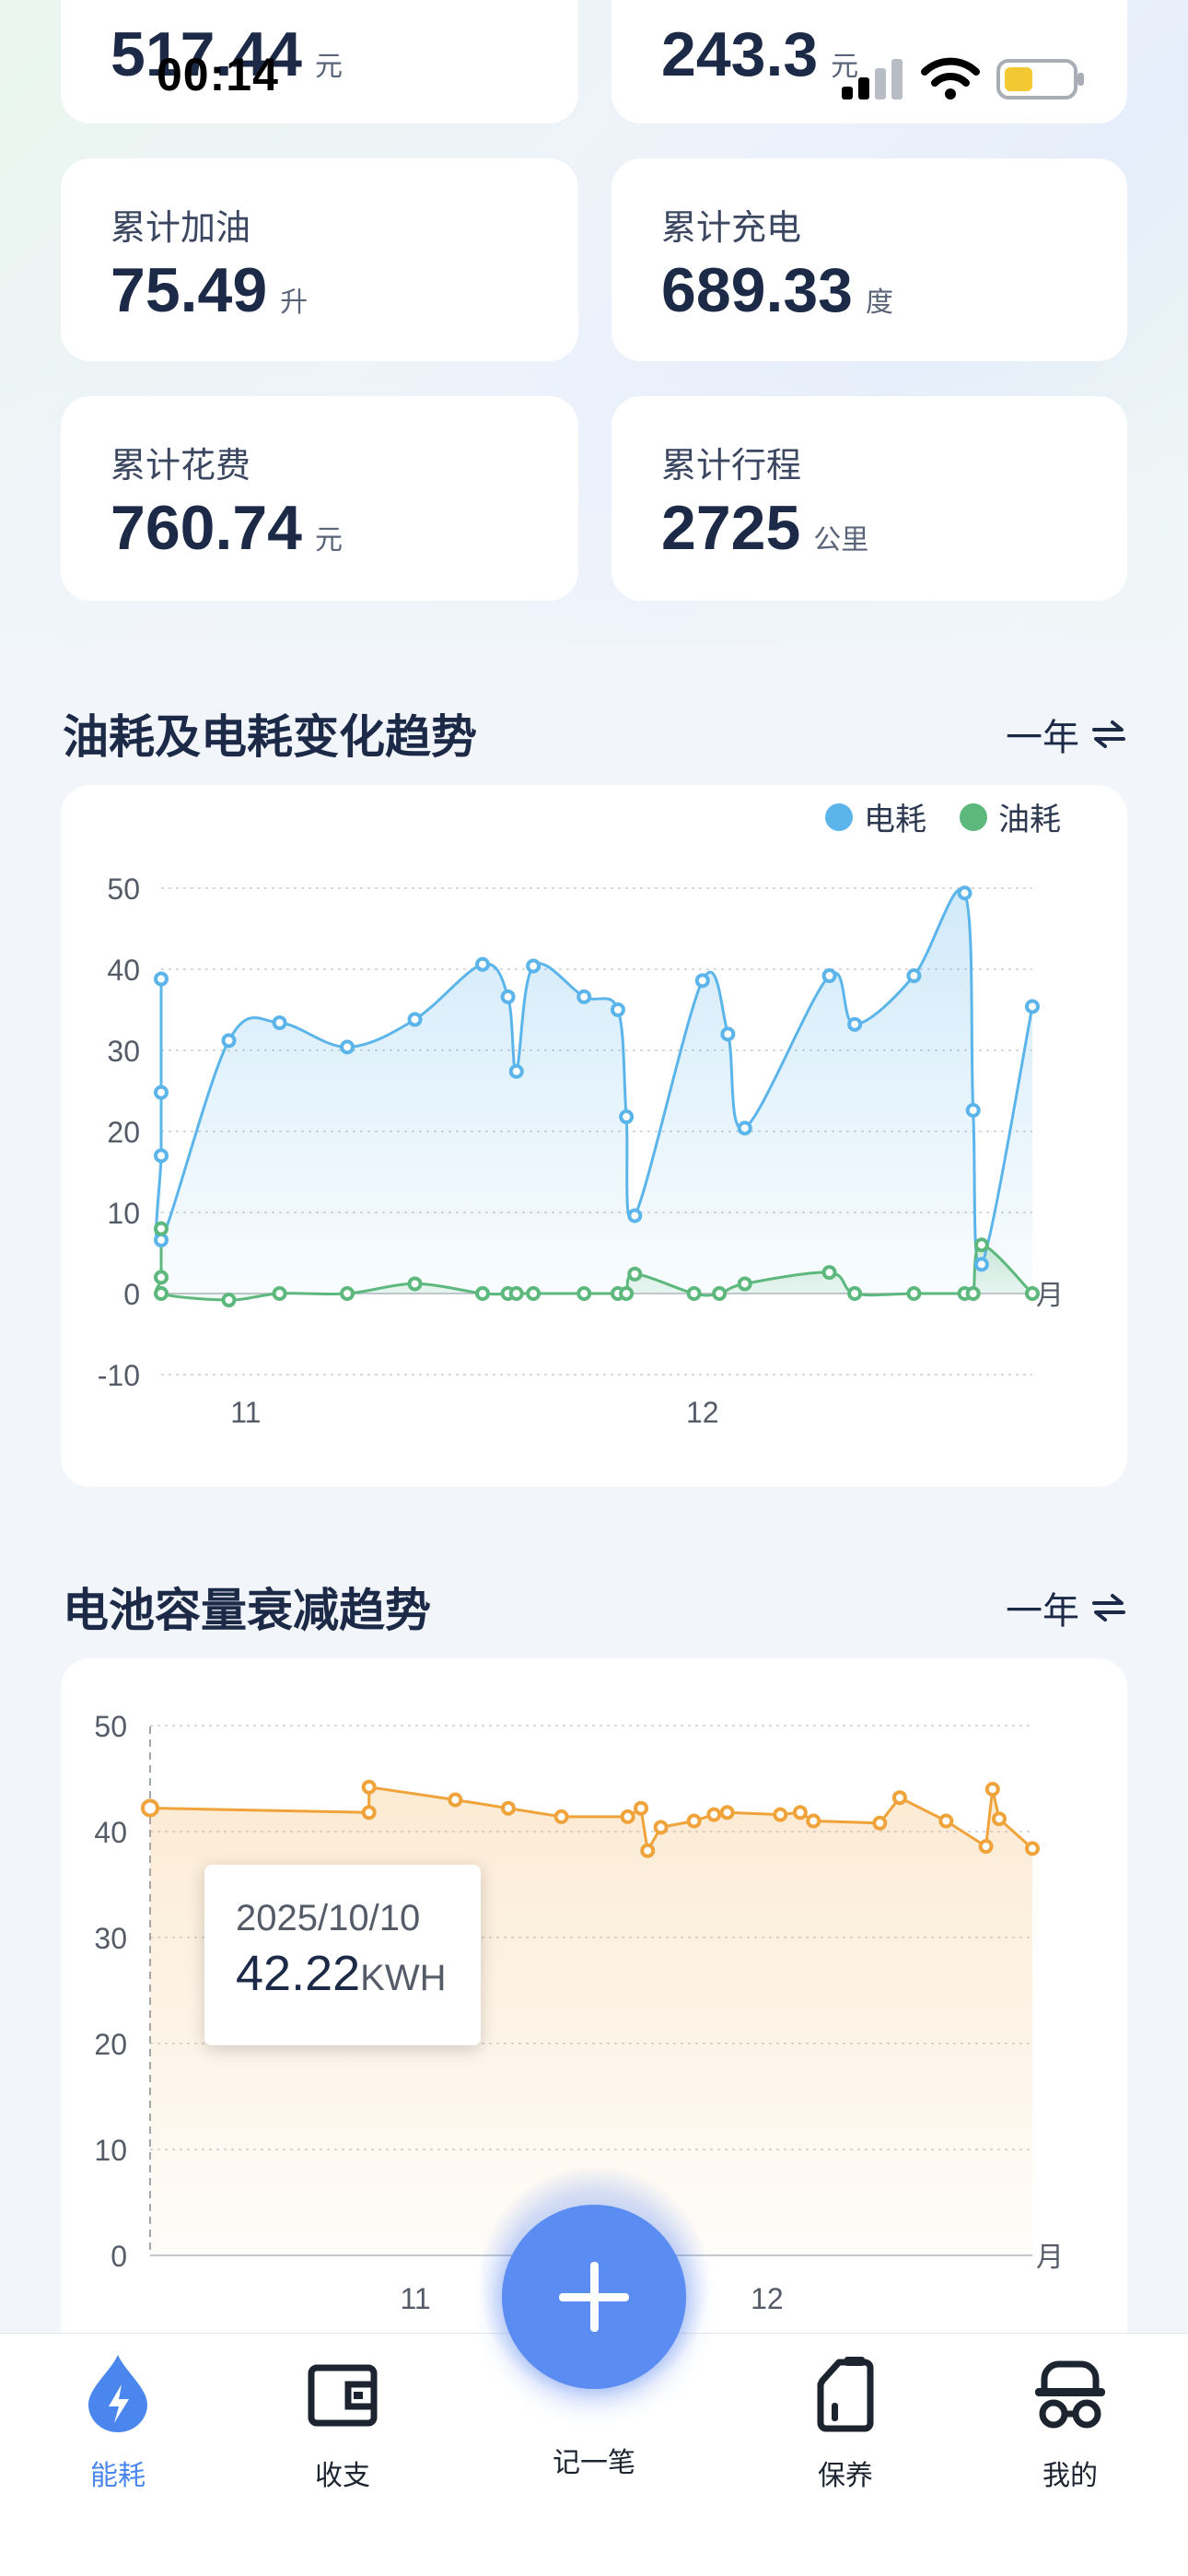 Image resolution: width=1188 pixels, height=2576 pixels. What do you see at coordinates (124, 1132) in the screenshot?
I see `y-tick-label: 20` at bounding box center [124, 1132].